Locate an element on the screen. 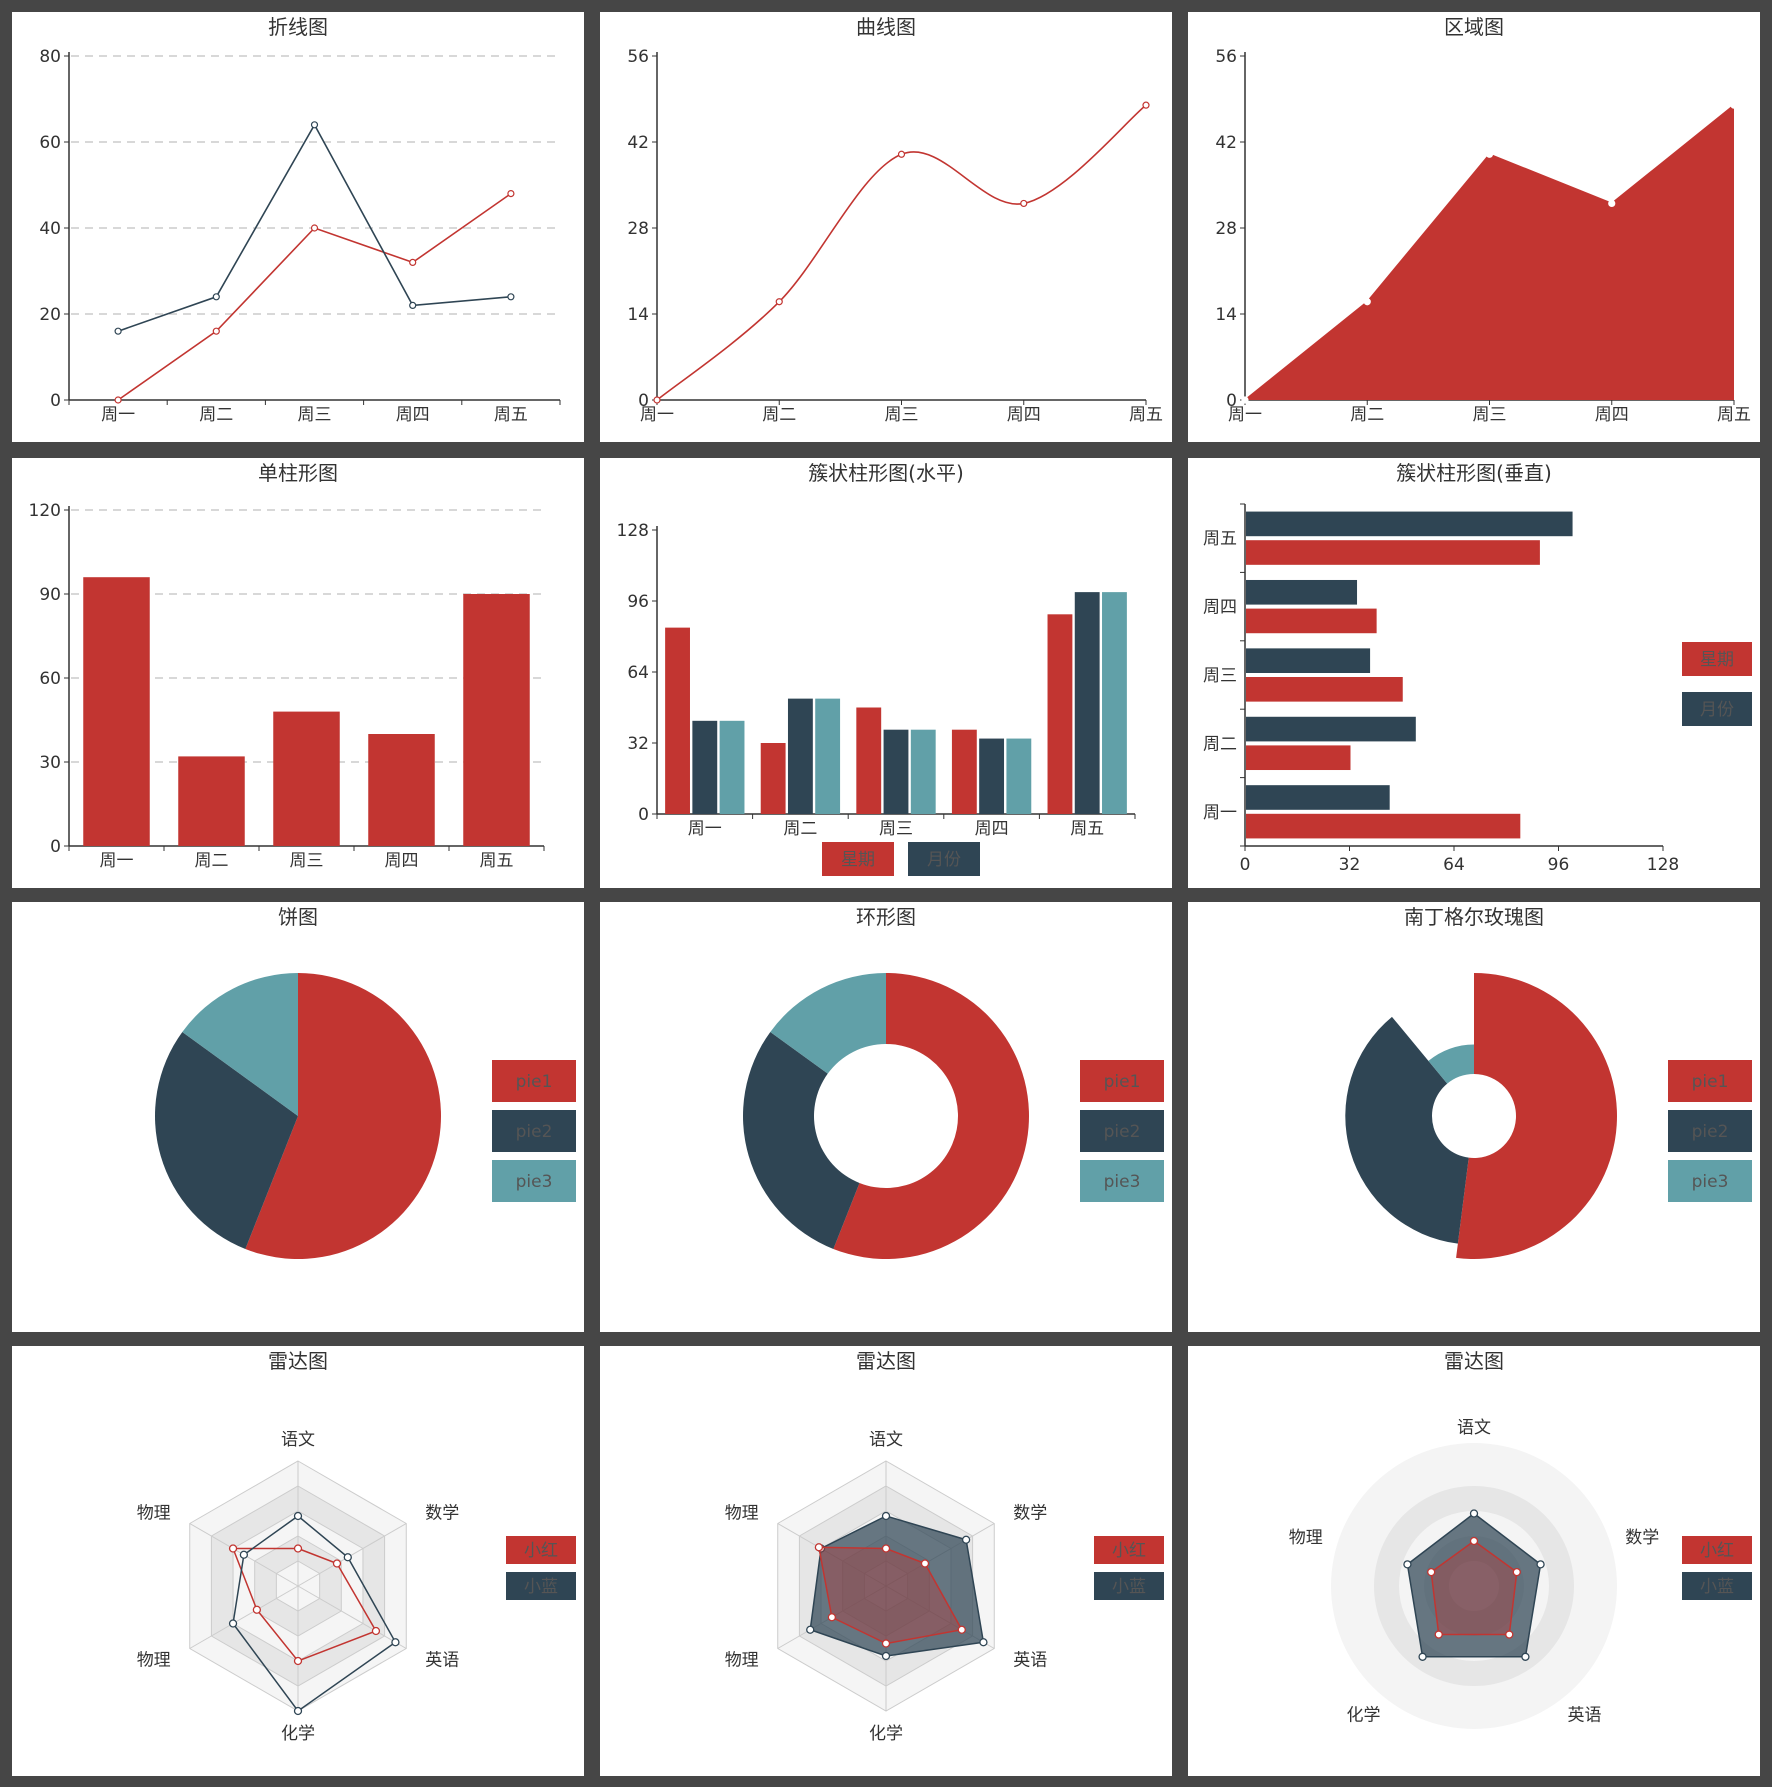 This screenshot has height=1787, width=1772. y-tick-label: 42 is located at coordinates (1226, 143).